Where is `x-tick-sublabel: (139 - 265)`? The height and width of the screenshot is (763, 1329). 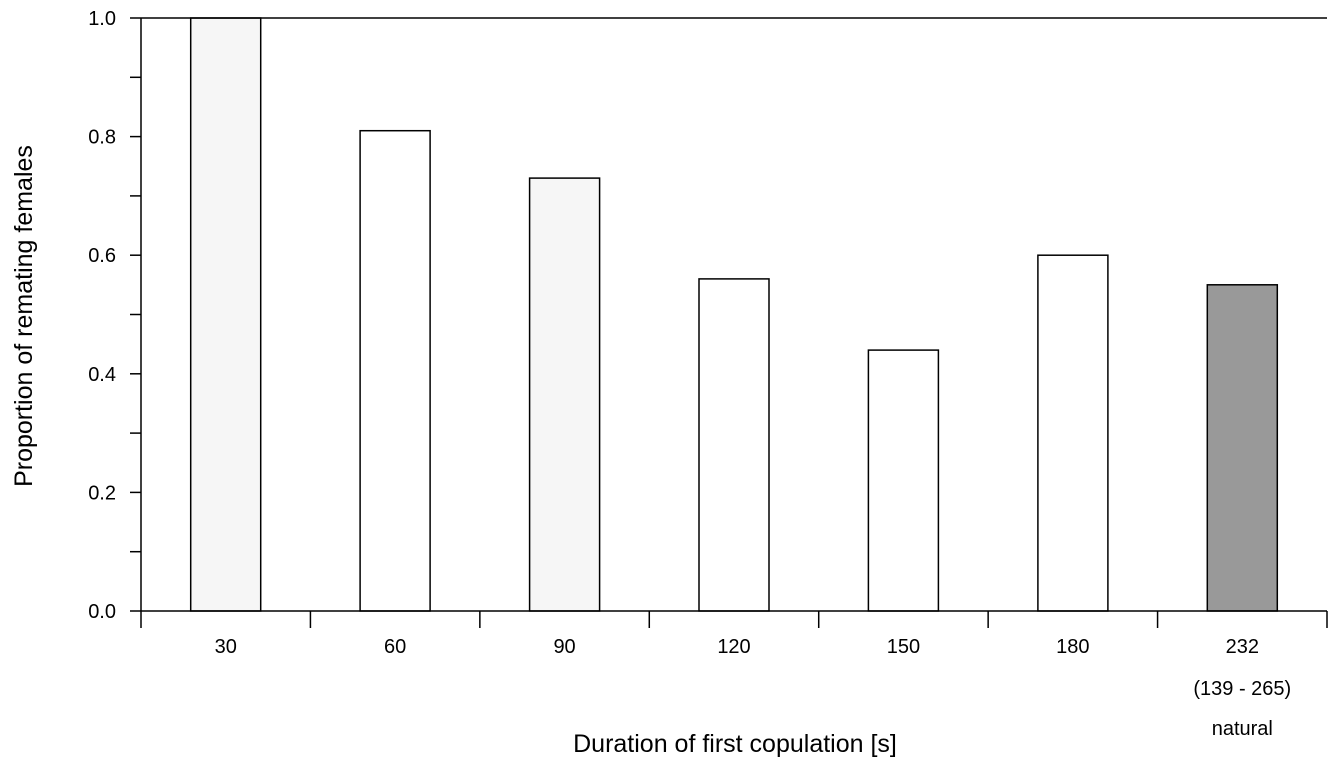 x-tick-sublabel: (139 - 265) is located at coordinates (1242, 689).